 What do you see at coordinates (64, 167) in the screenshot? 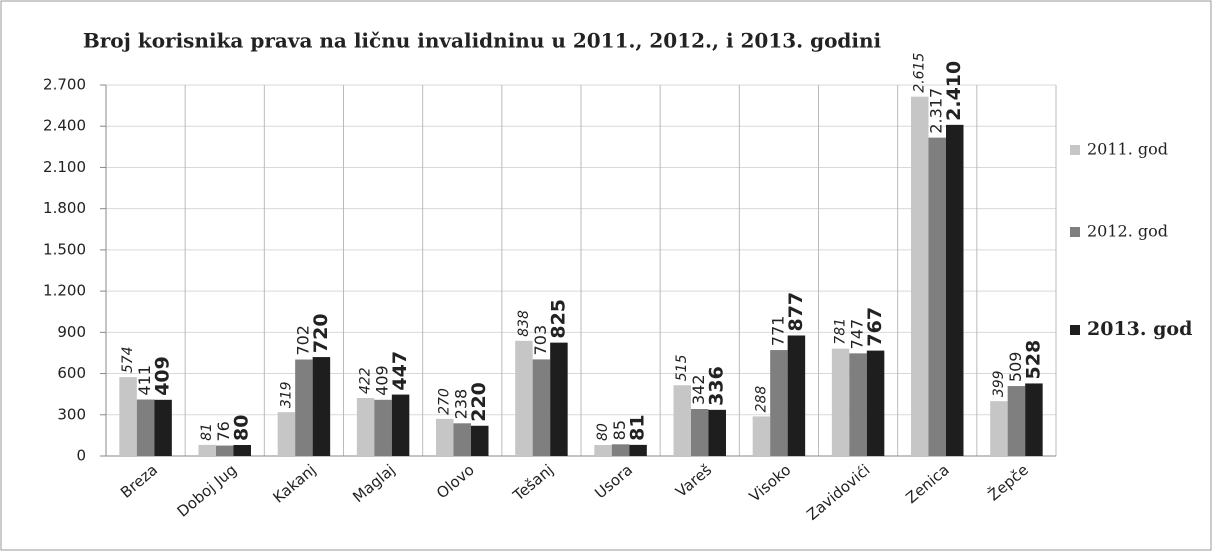
I see `y-tick-label: 2.100` at bounding box center [64, 167].